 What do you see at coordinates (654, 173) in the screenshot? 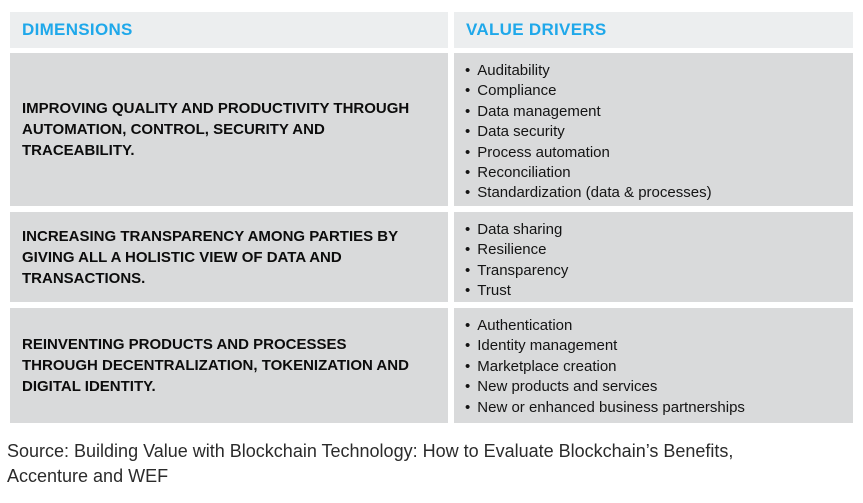
I see `value-driver-item: Reconciliation` at bounding box center [654, 173].